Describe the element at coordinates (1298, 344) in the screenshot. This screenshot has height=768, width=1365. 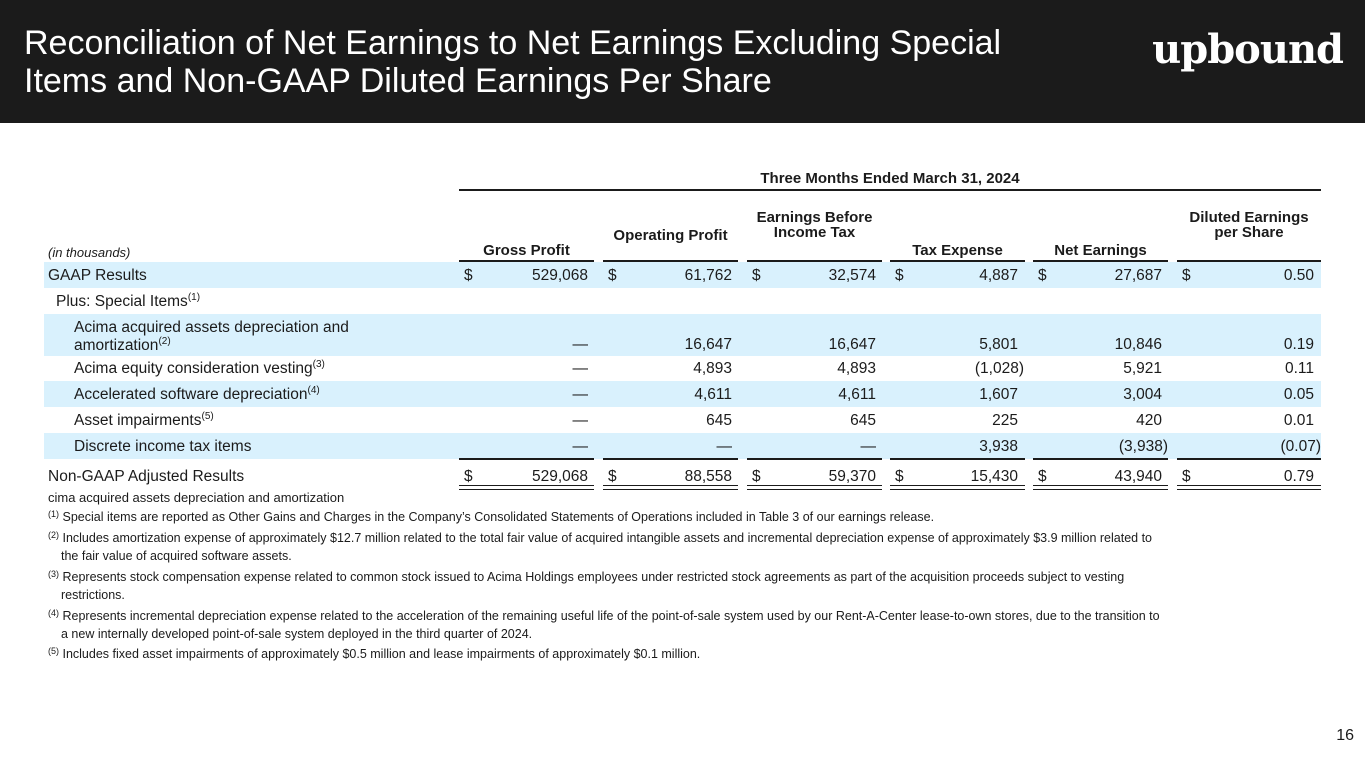
I see `value-diluted-eps: 0.19` at that location.